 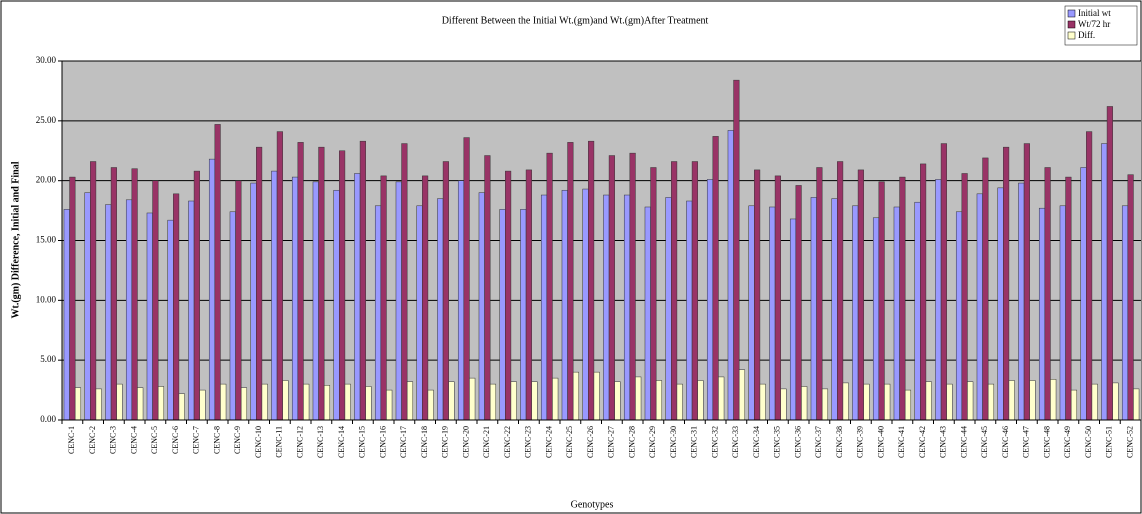 What do you see at coordinates (548, 442) in the screenshot?
I see `x-tick-label: CENC-24` at bounding box center [548, 442].